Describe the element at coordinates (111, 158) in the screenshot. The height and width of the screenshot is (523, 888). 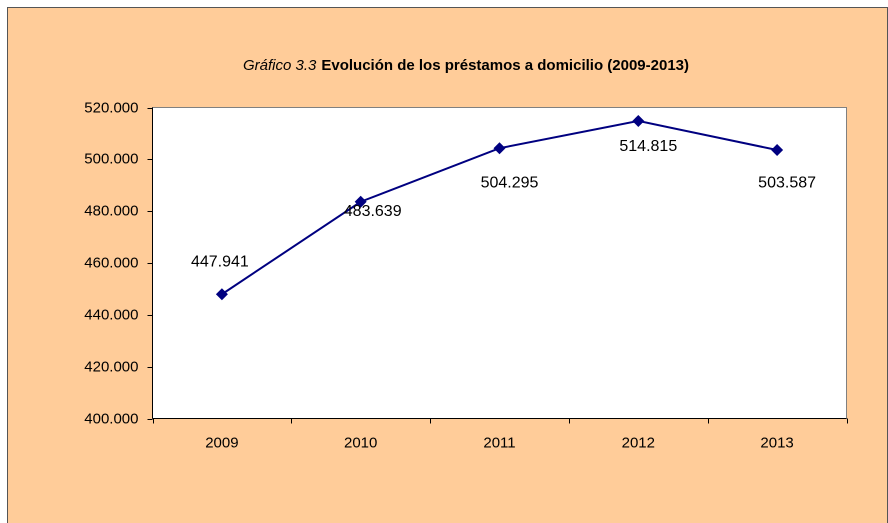
I see `y-tick-label: 500.000` at that location.